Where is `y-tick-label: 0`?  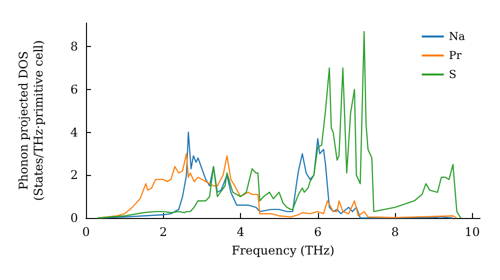 y-tick-label: 0 is located at coordinates (74, 218).